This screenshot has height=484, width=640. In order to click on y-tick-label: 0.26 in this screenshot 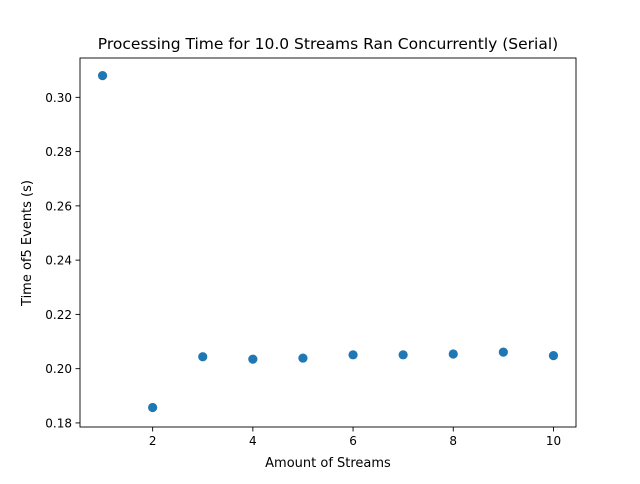, I will do `click(58, 206)`.